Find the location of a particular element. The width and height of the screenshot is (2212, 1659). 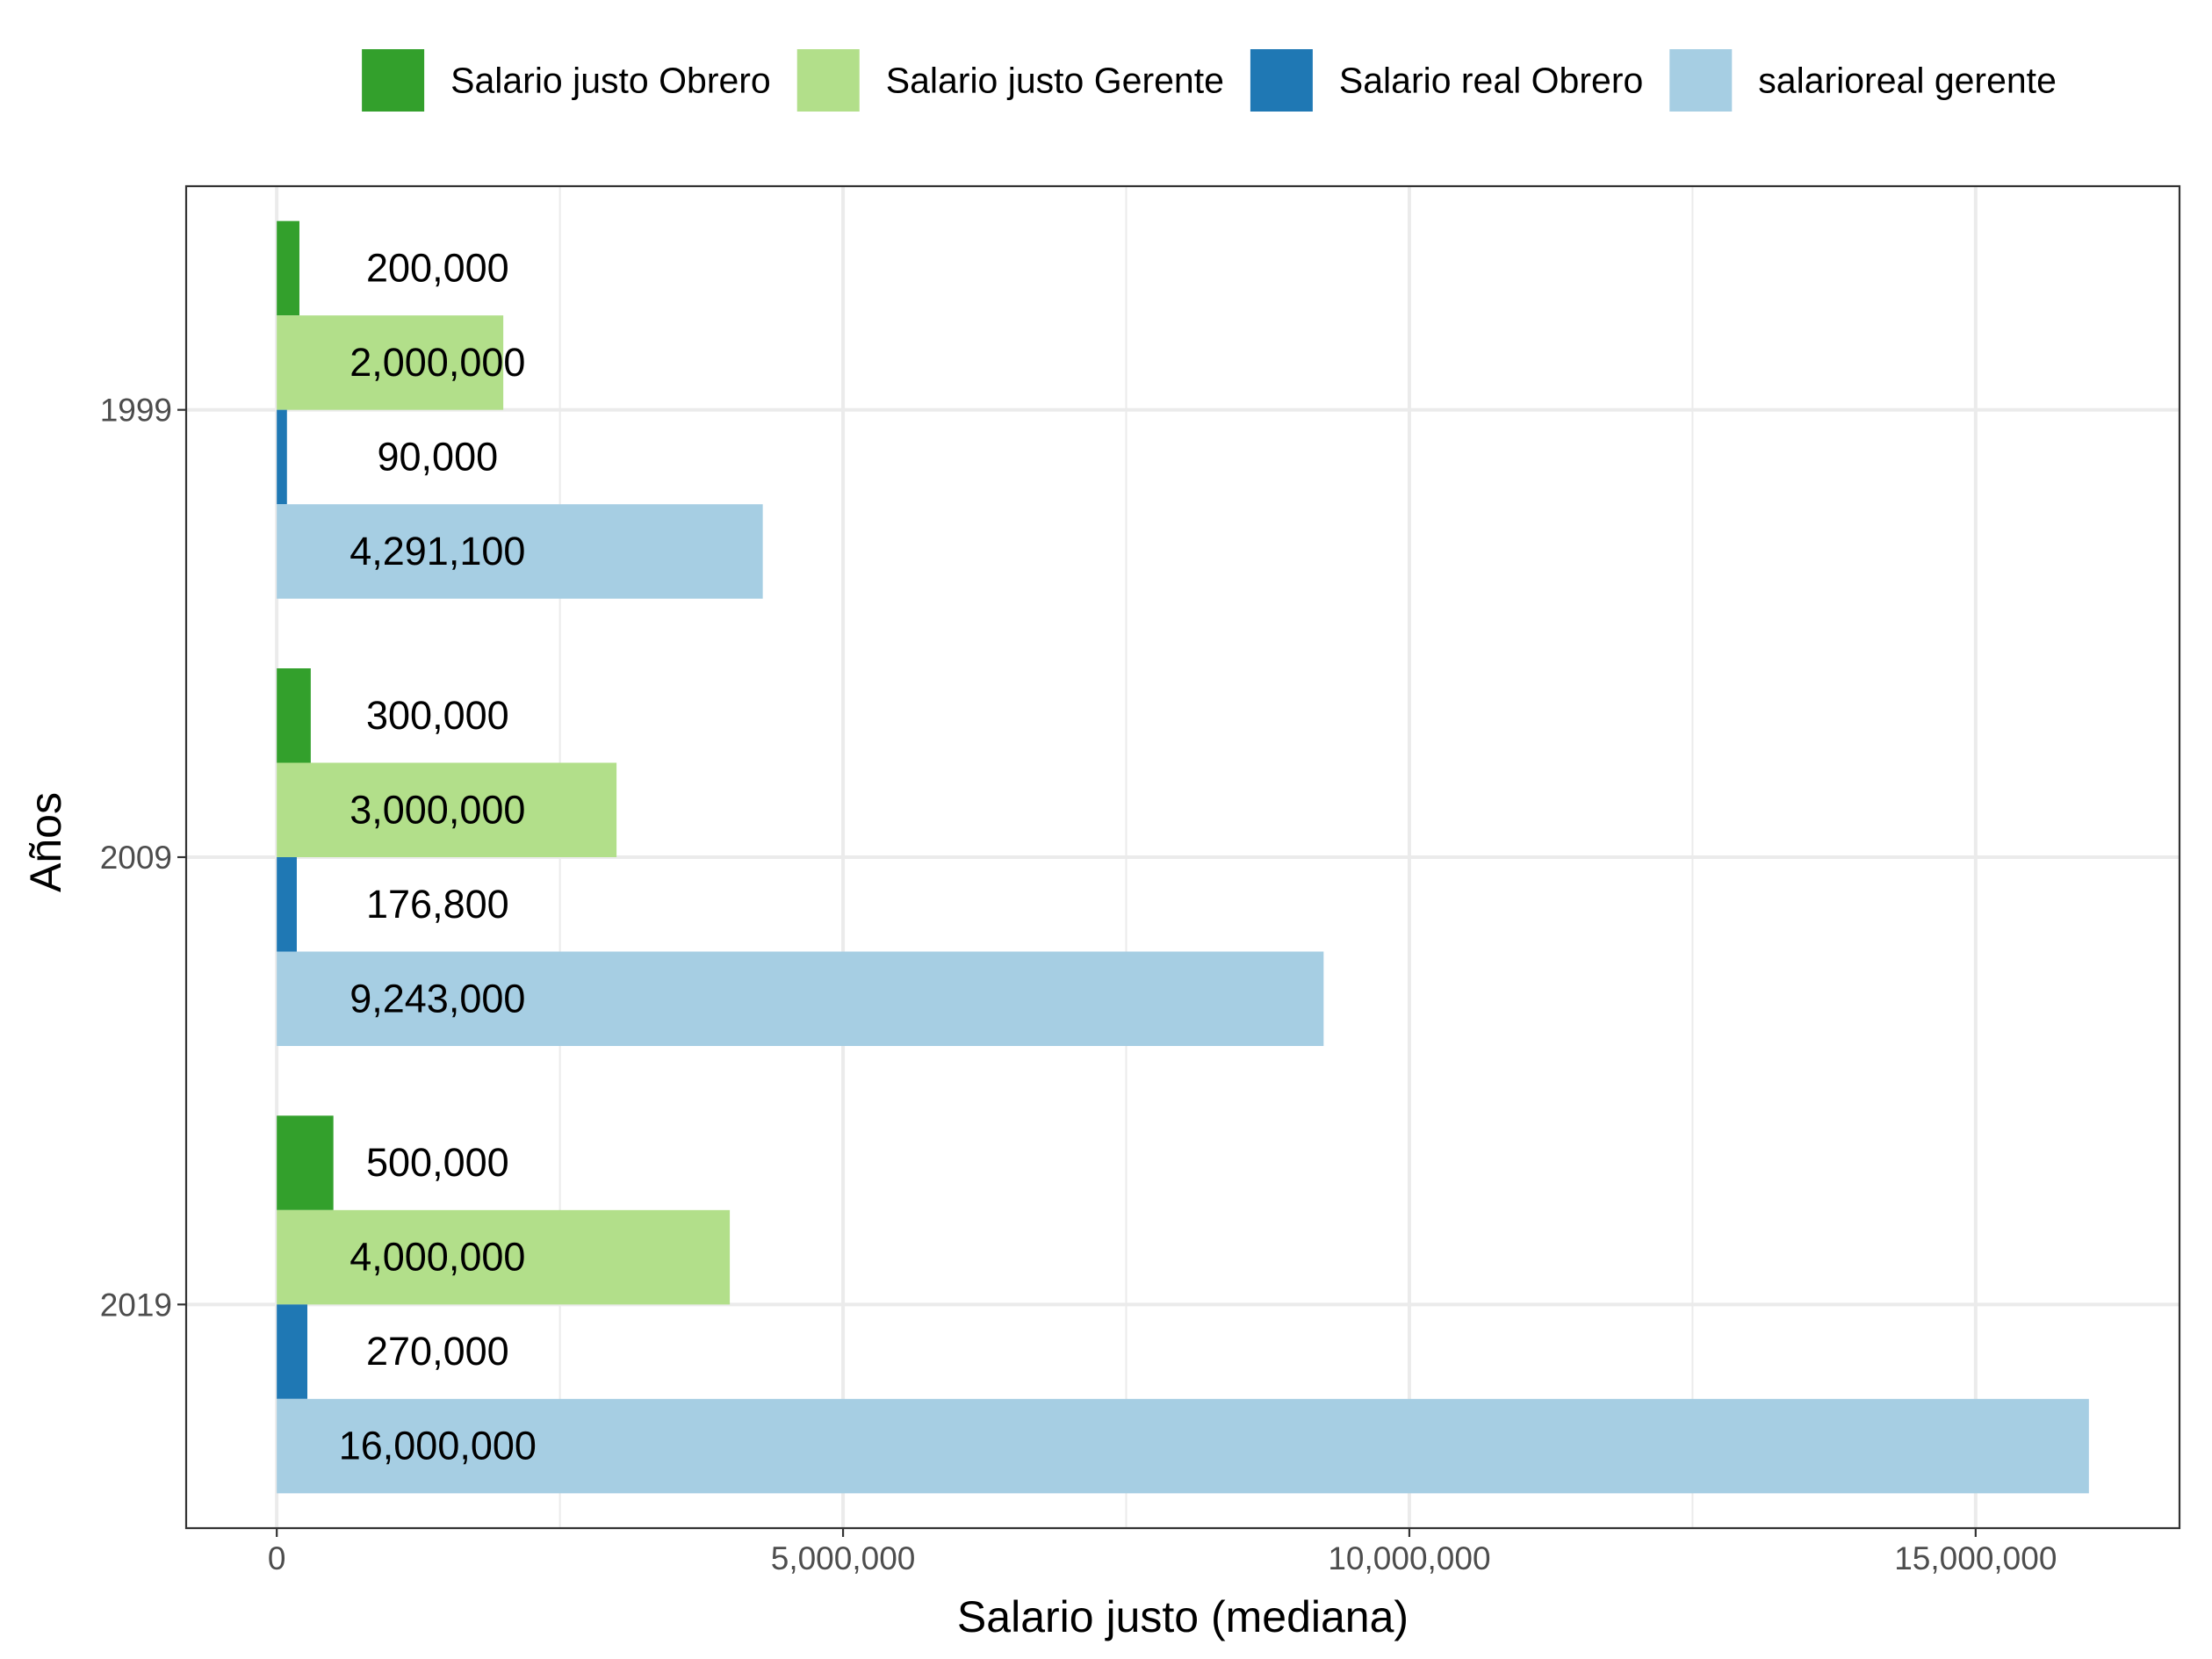

data-label: 3,000,000 is located at coordinates (437, 809).